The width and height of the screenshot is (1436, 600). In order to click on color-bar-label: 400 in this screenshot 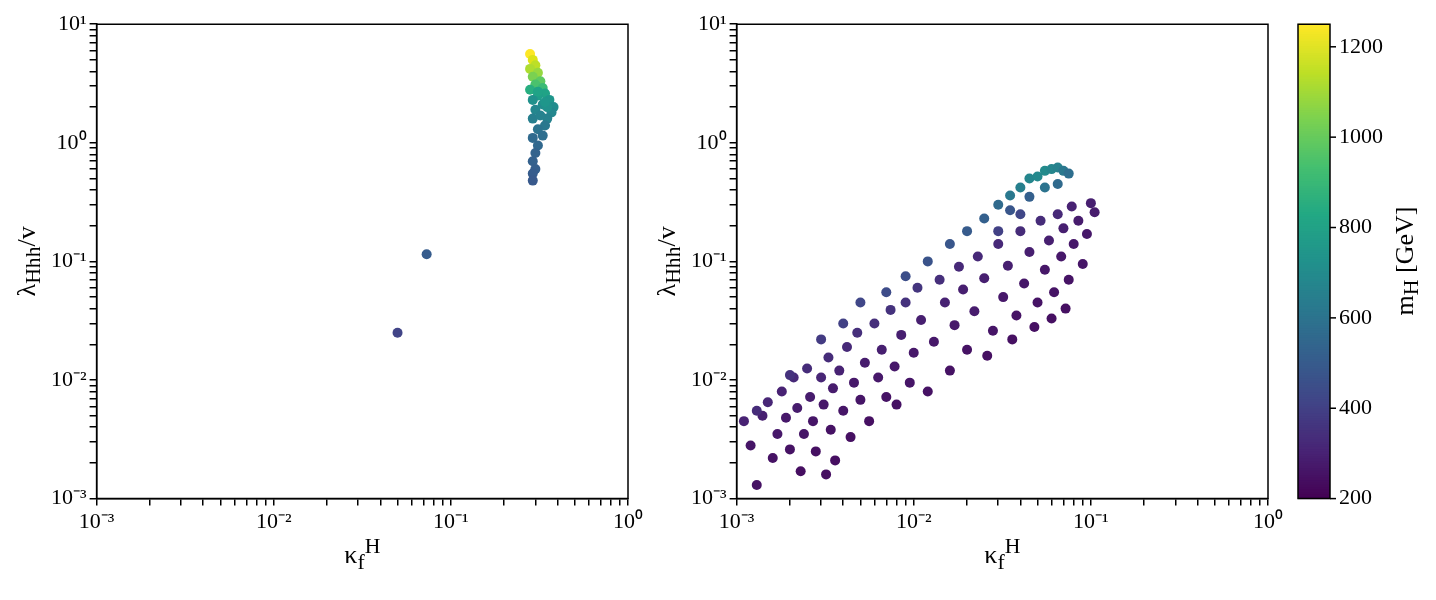, I will do `click(1355, 407)`.